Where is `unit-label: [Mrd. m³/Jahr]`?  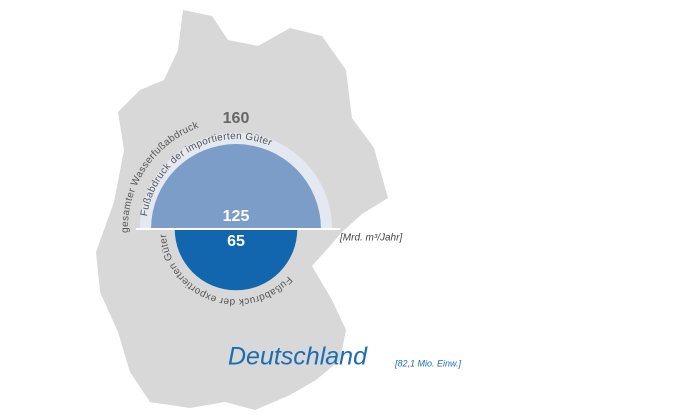 unit-label: [Mrd. m³/Jahr] is located at coordinates (370, 238).